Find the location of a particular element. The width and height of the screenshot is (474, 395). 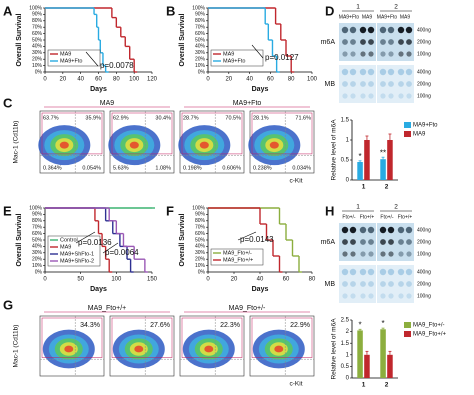

x-tick-label: 50 is located at coordinates (80, 280).